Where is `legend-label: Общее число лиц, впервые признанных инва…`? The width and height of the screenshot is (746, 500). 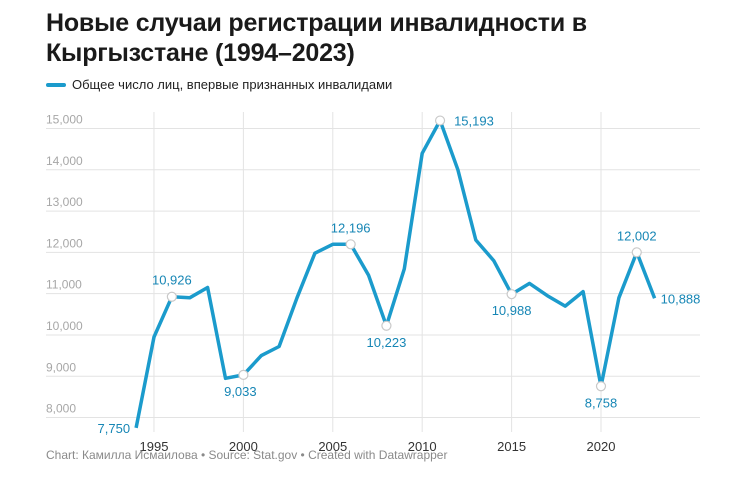
legend-label: Общее число лиц, впервые признанных инва… is located at coordinates (232, 84).